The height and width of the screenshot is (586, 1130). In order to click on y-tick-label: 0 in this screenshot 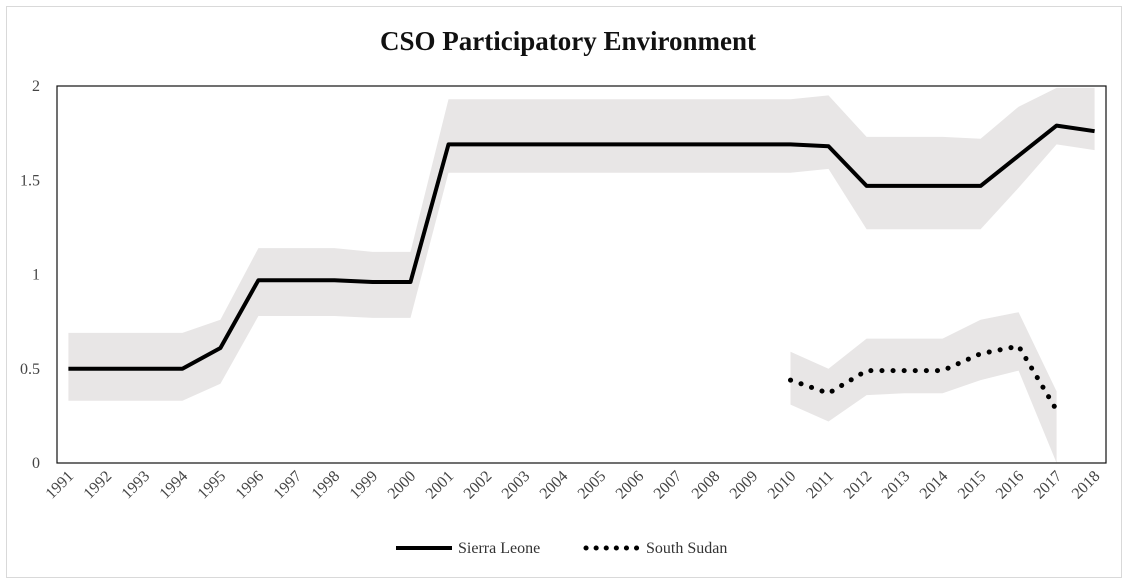, I will do `click(36, 463)`.